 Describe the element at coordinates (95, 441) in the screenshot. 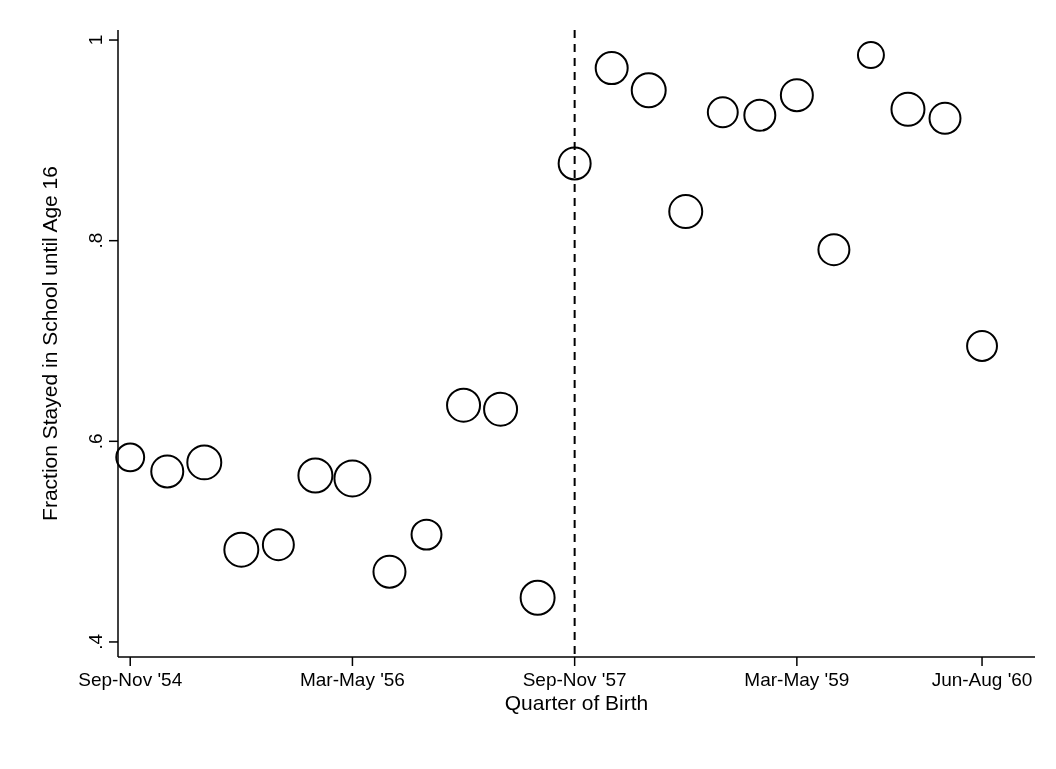

I see `y-tick-label: .6` at that location.